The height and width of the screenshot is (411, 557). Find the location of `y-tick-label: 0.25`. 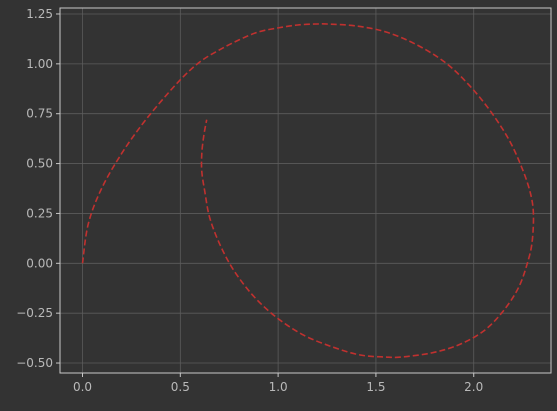

y-tick-label: 0.25 is located at coordinates (39, 213).